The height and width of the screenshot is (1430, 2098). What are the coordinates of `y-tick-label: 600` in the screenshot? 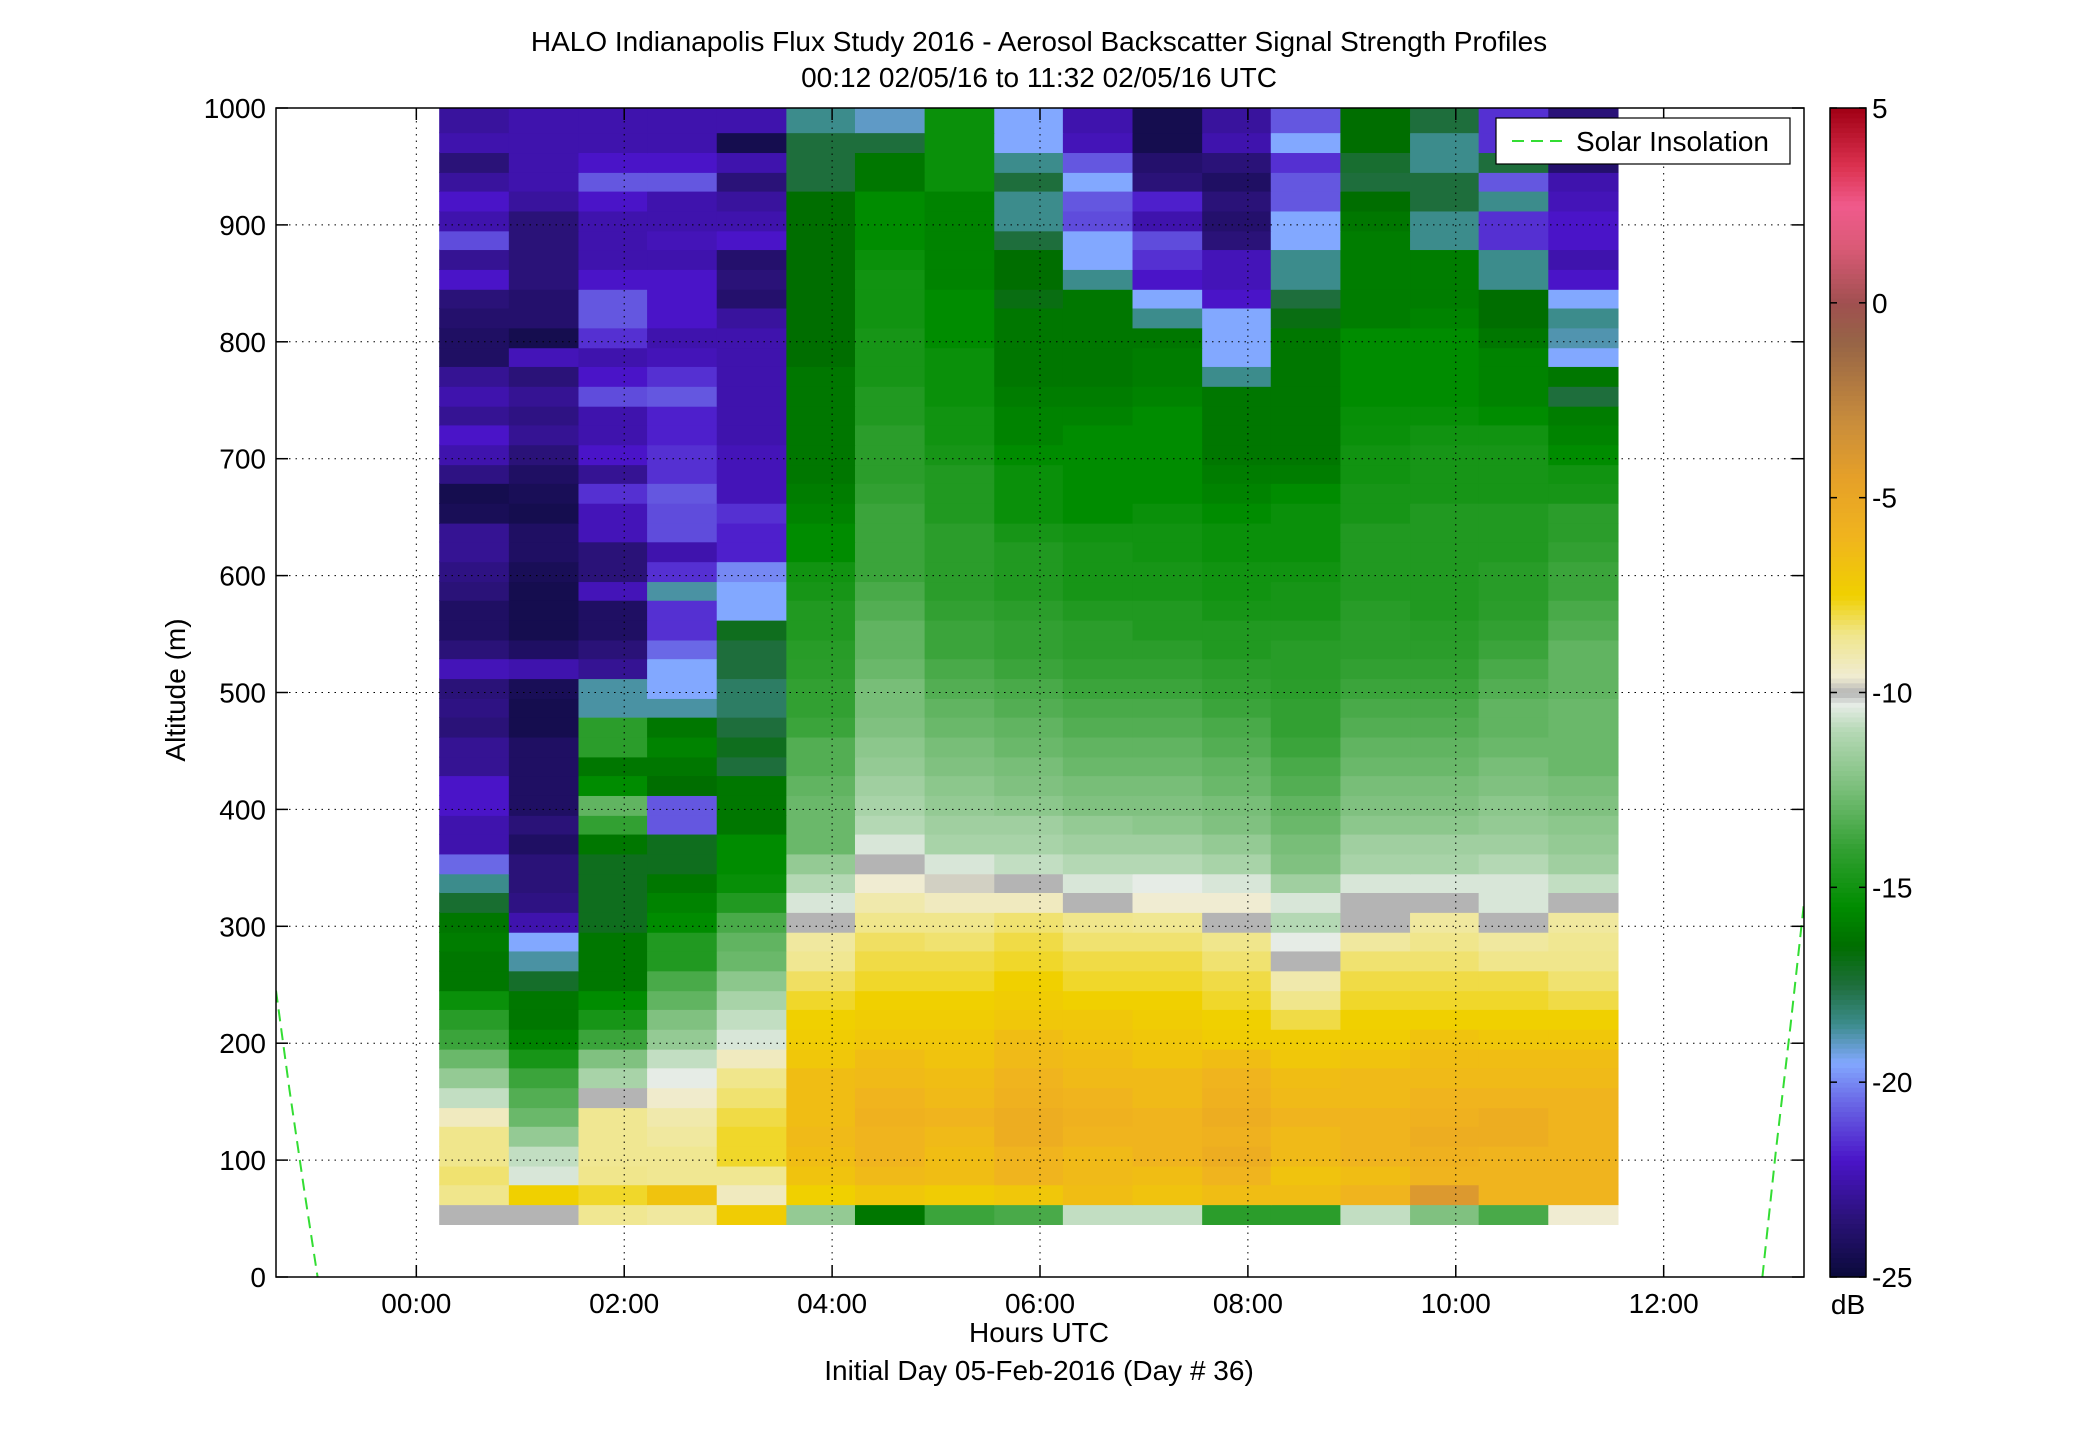 It's located at (242, 576).